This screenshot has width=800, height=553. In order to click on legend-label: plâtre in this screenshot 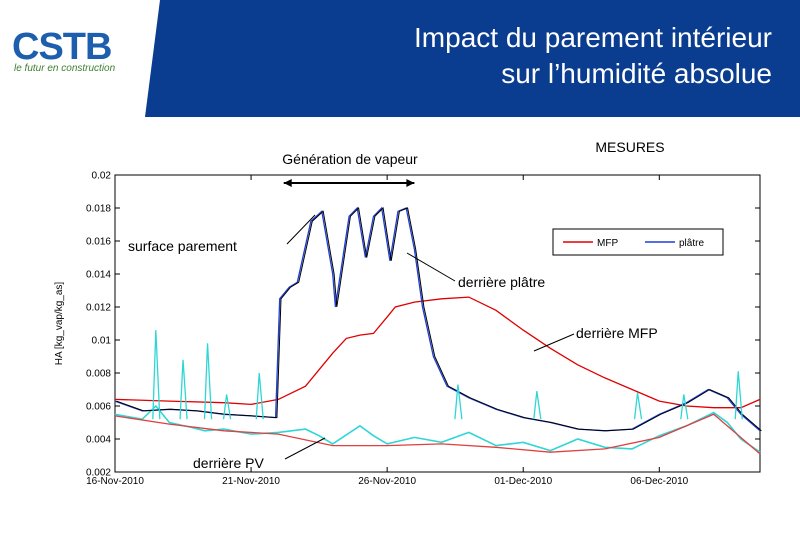, I will do `click(691, 243)`.